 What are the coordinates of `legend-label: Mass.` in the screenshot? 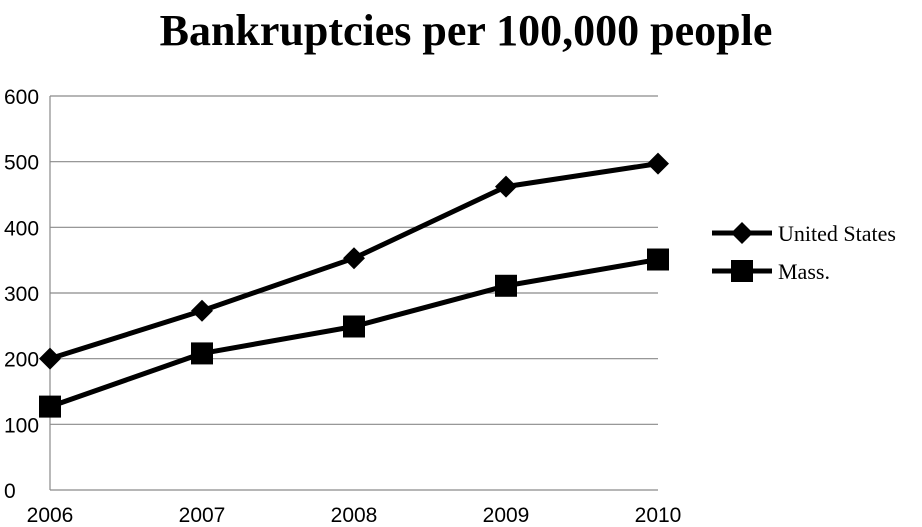 It's located at (804, 271).